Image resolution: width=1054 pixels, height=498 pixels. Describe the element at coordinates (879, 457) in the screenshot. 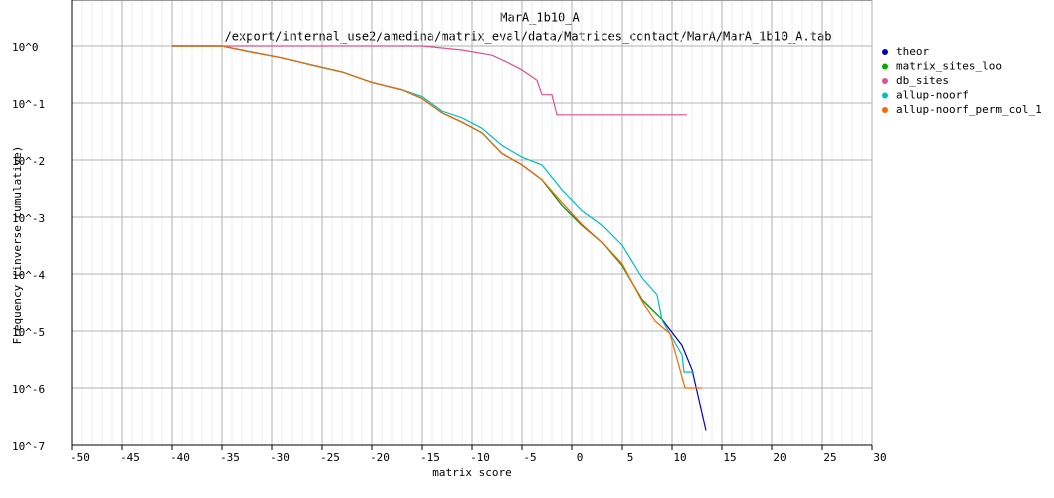

I see `x-tick-label: 30` at that location.